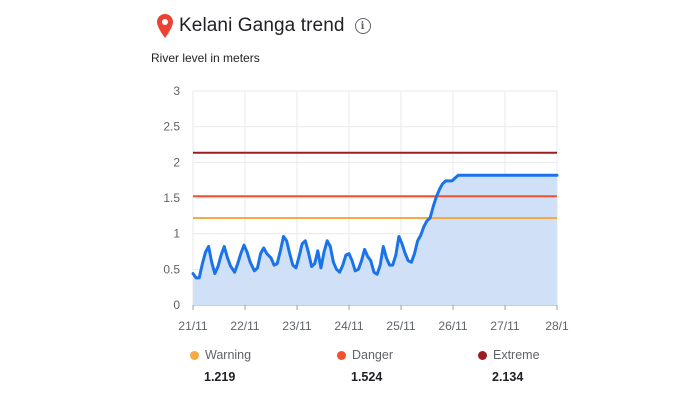 This screenshot has width=700, height=400. I want to click on y-tick-label: 1, so click(176, 234).